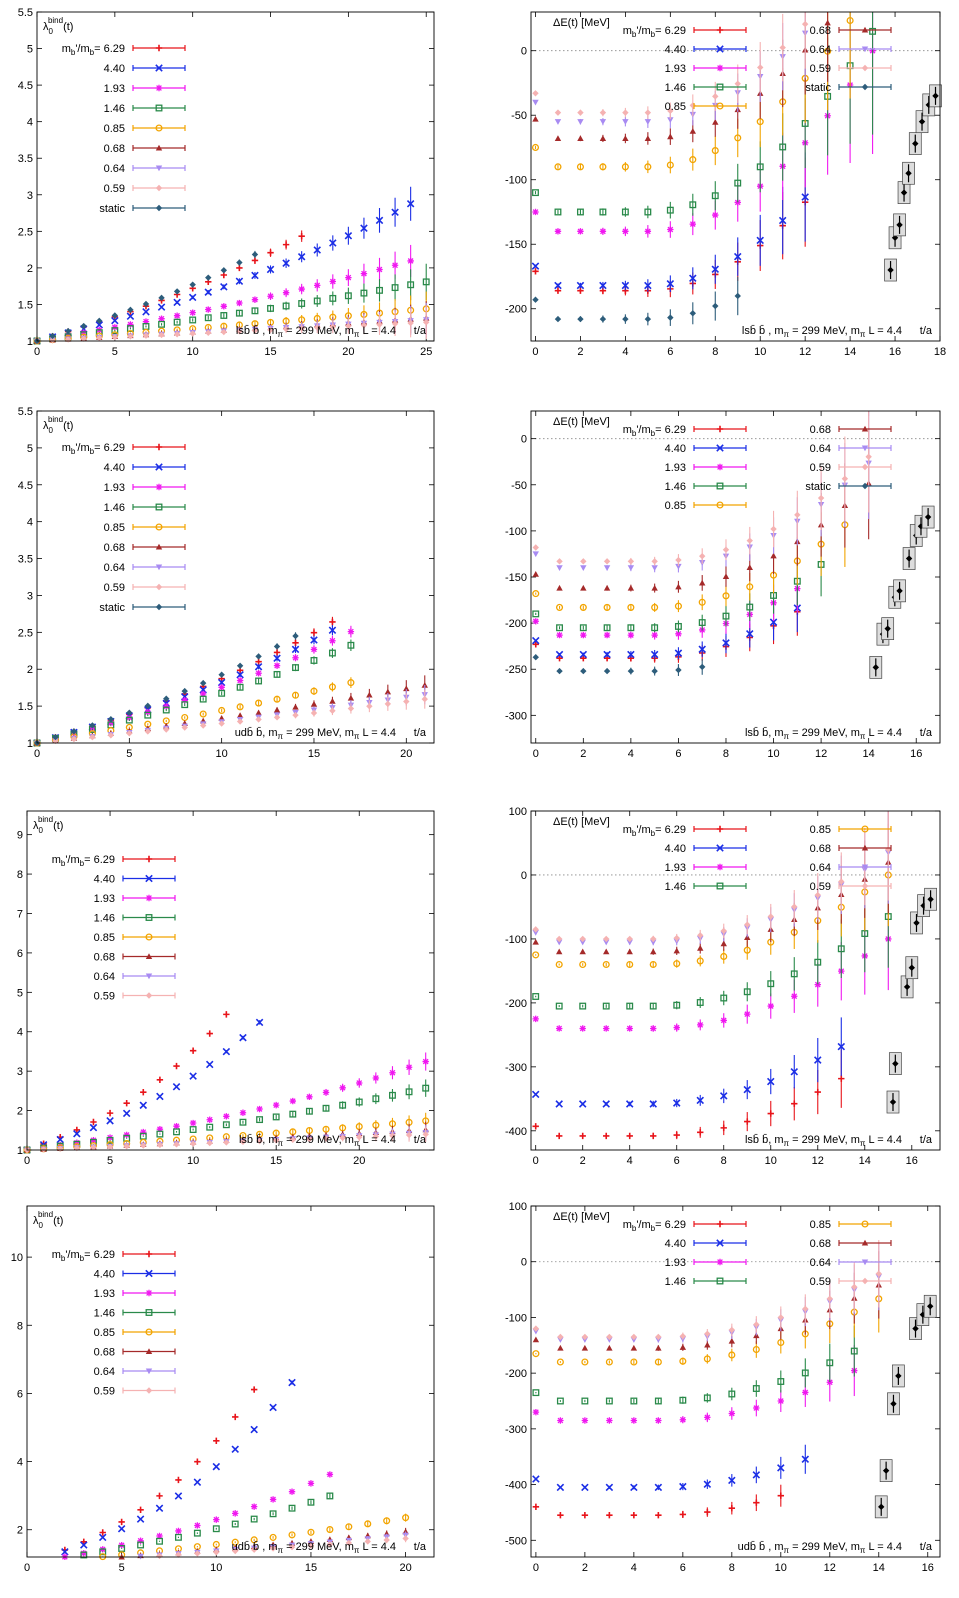 The height and width of the screenshot is (1598, 959). I want to click on legend-entry-1-93: 1.93, so click(706, 69).